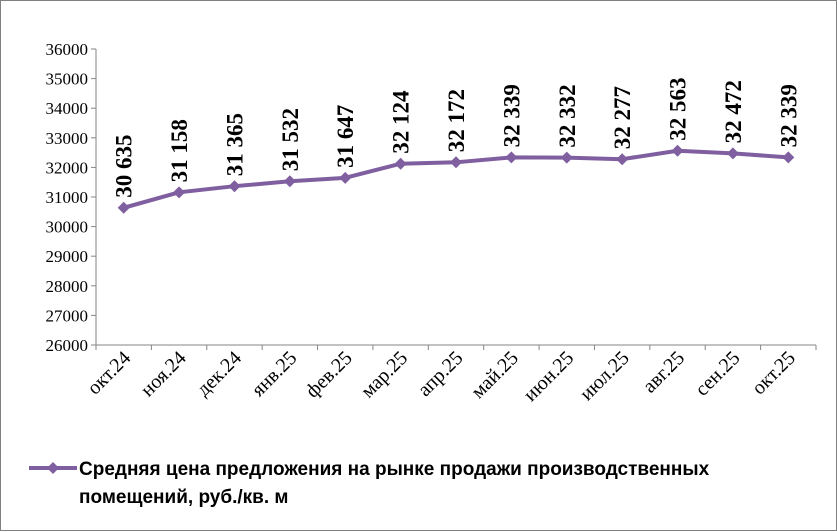 The image size is (837, 532). I want to click on y-tick-label: 26000, so click(67, 345).